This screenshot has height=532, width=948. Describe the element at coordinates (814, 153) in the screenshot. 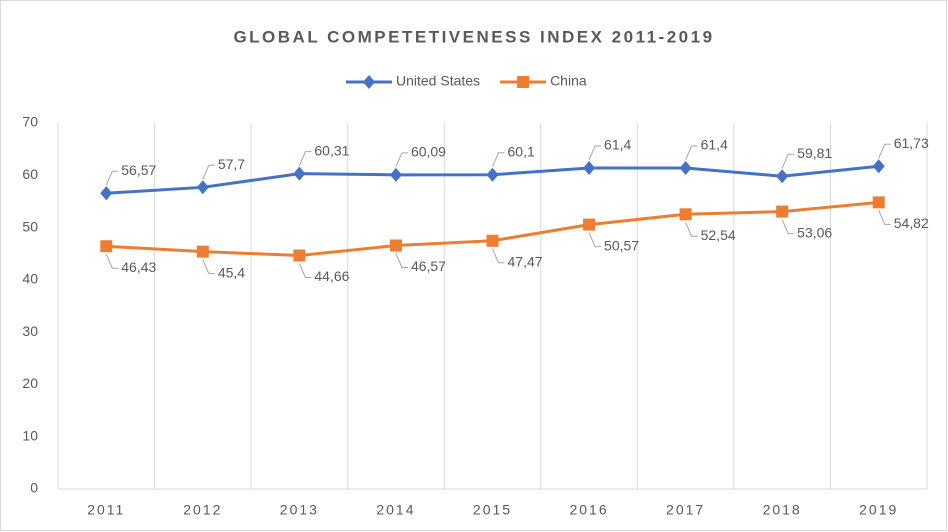

I see `data-label: 59,81` at that location.